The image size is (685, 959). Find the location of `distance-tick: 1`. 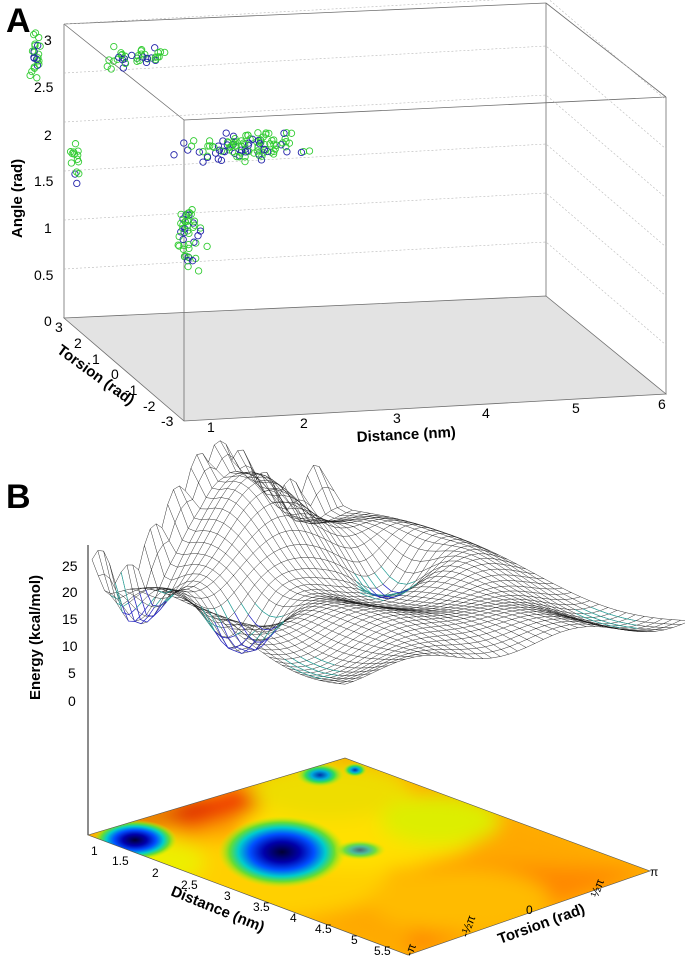

distance-tick: 1 is located at coordinates (94, 851).